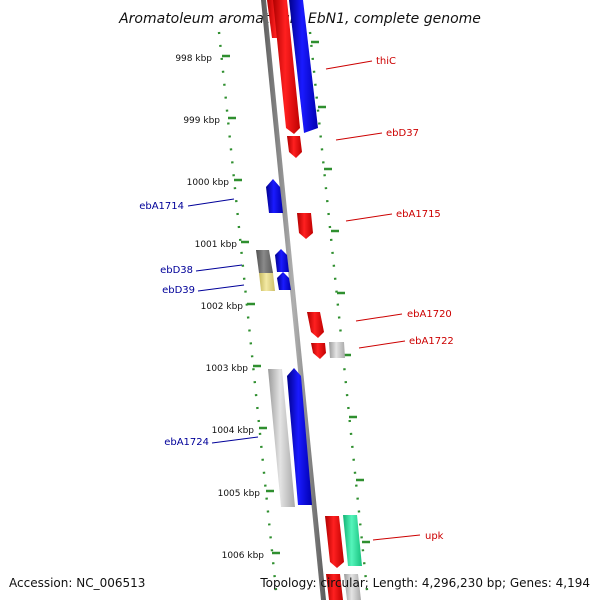  What do you see at coordinates (239, 494) in the screenshot?
I see `kbp-label: 1005 kbp` at bounding box center [239, 494].